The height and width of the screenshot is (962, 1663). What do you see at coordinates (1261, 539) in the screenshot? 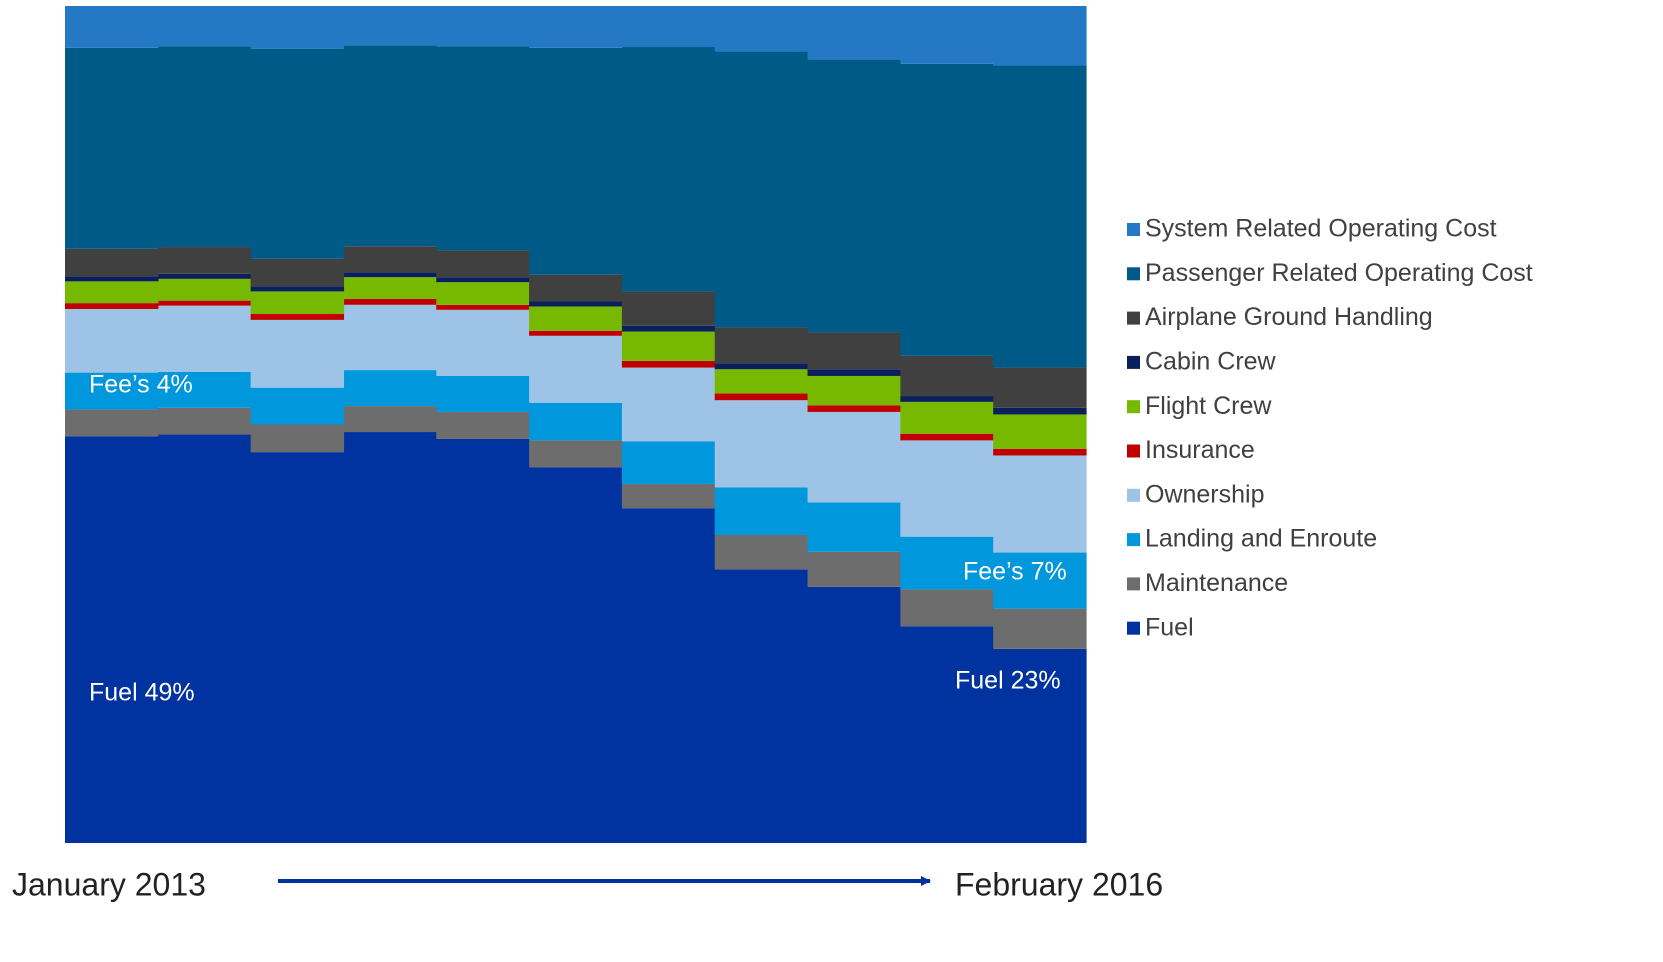
I see `legend-label: Landing and Enroute` at bounding box center [1261, 539].